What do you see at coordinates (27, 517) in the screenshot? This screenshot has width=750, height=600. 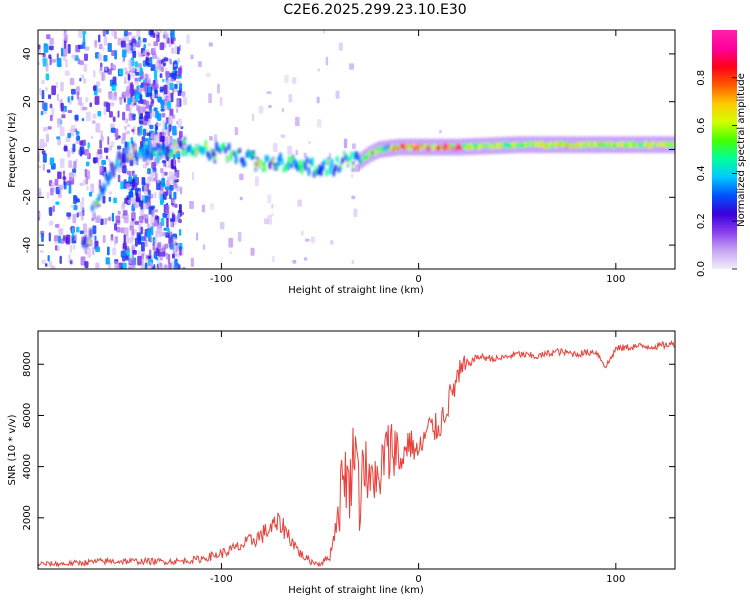 I see `snr-y-tick-label: 2000` at bounding box center [27, 517].